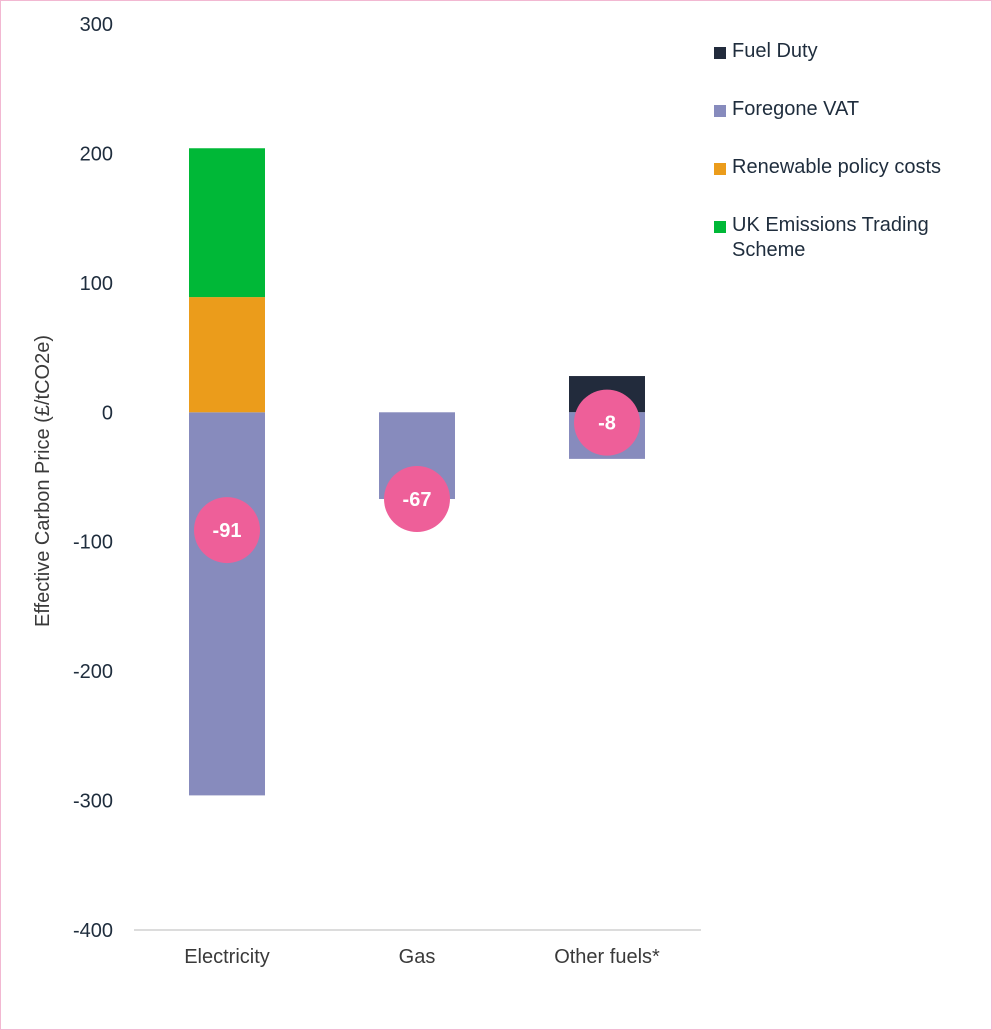 The height and width of the screenshot is (1030, 992). Describe the element at coordinates (796, 109) in the screenshot. I see `legend-label: Foregone VAT` at that location.